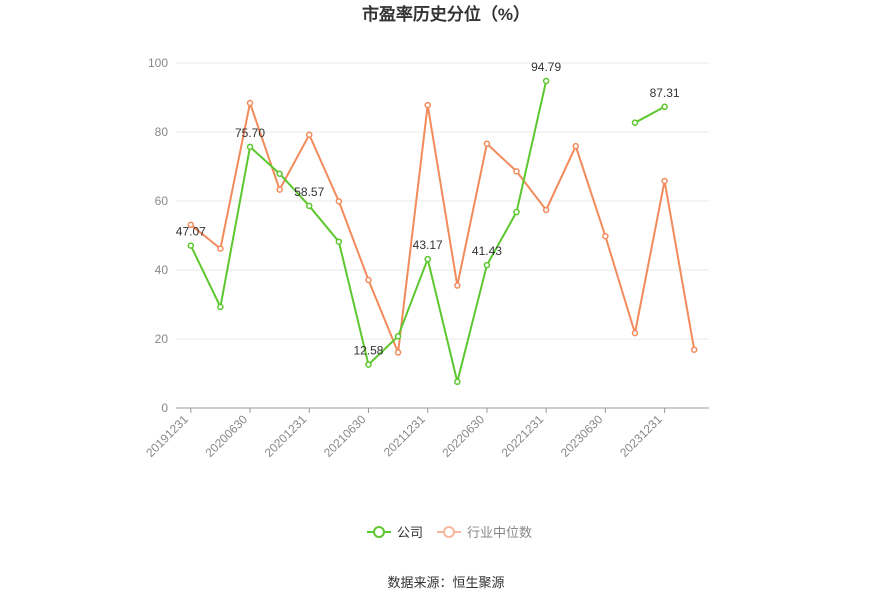  What do you see at coordinates (665, 93) in the screenshot?
I see `data-label: 87.31` at bounding box center [665, 93].